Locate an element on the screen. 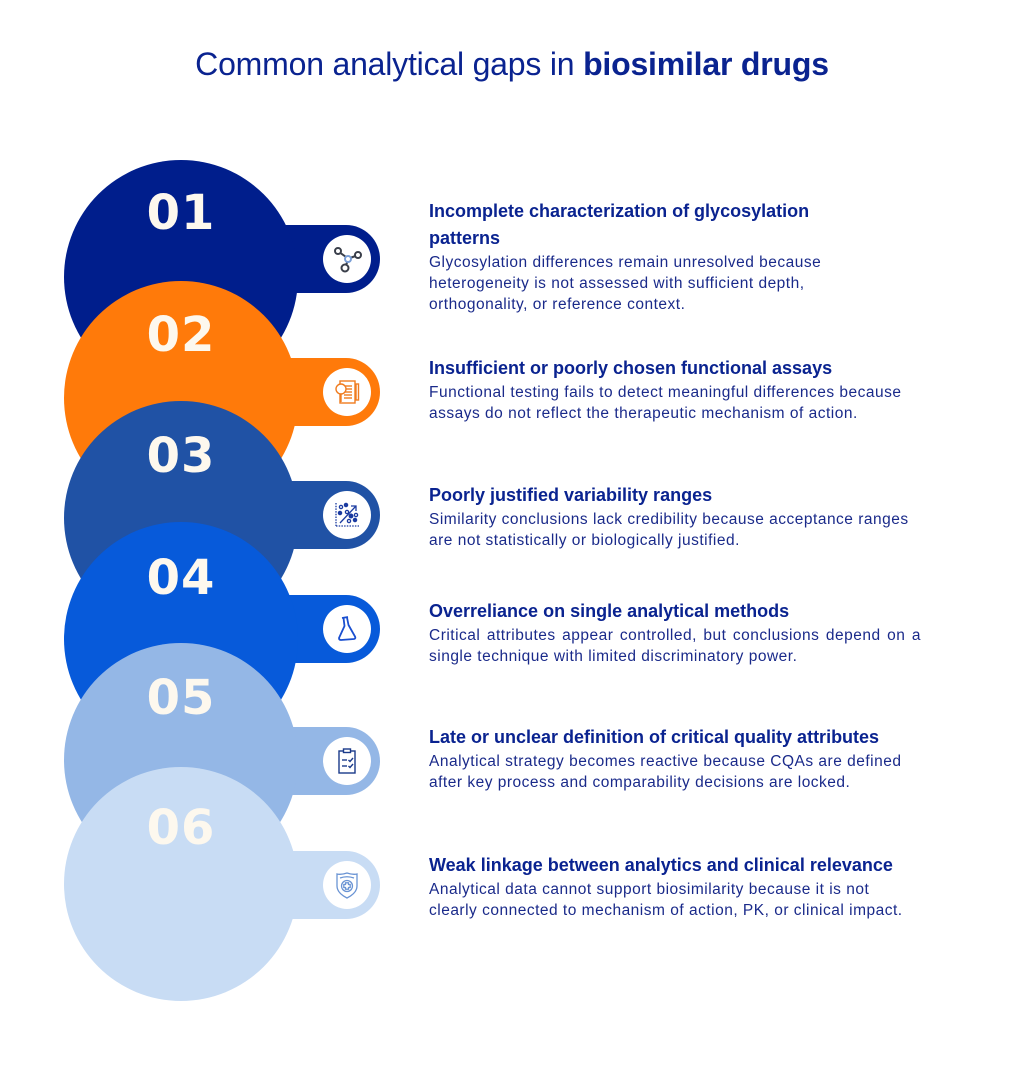  step-01-icon-badge is located at coordinates (347, 259).